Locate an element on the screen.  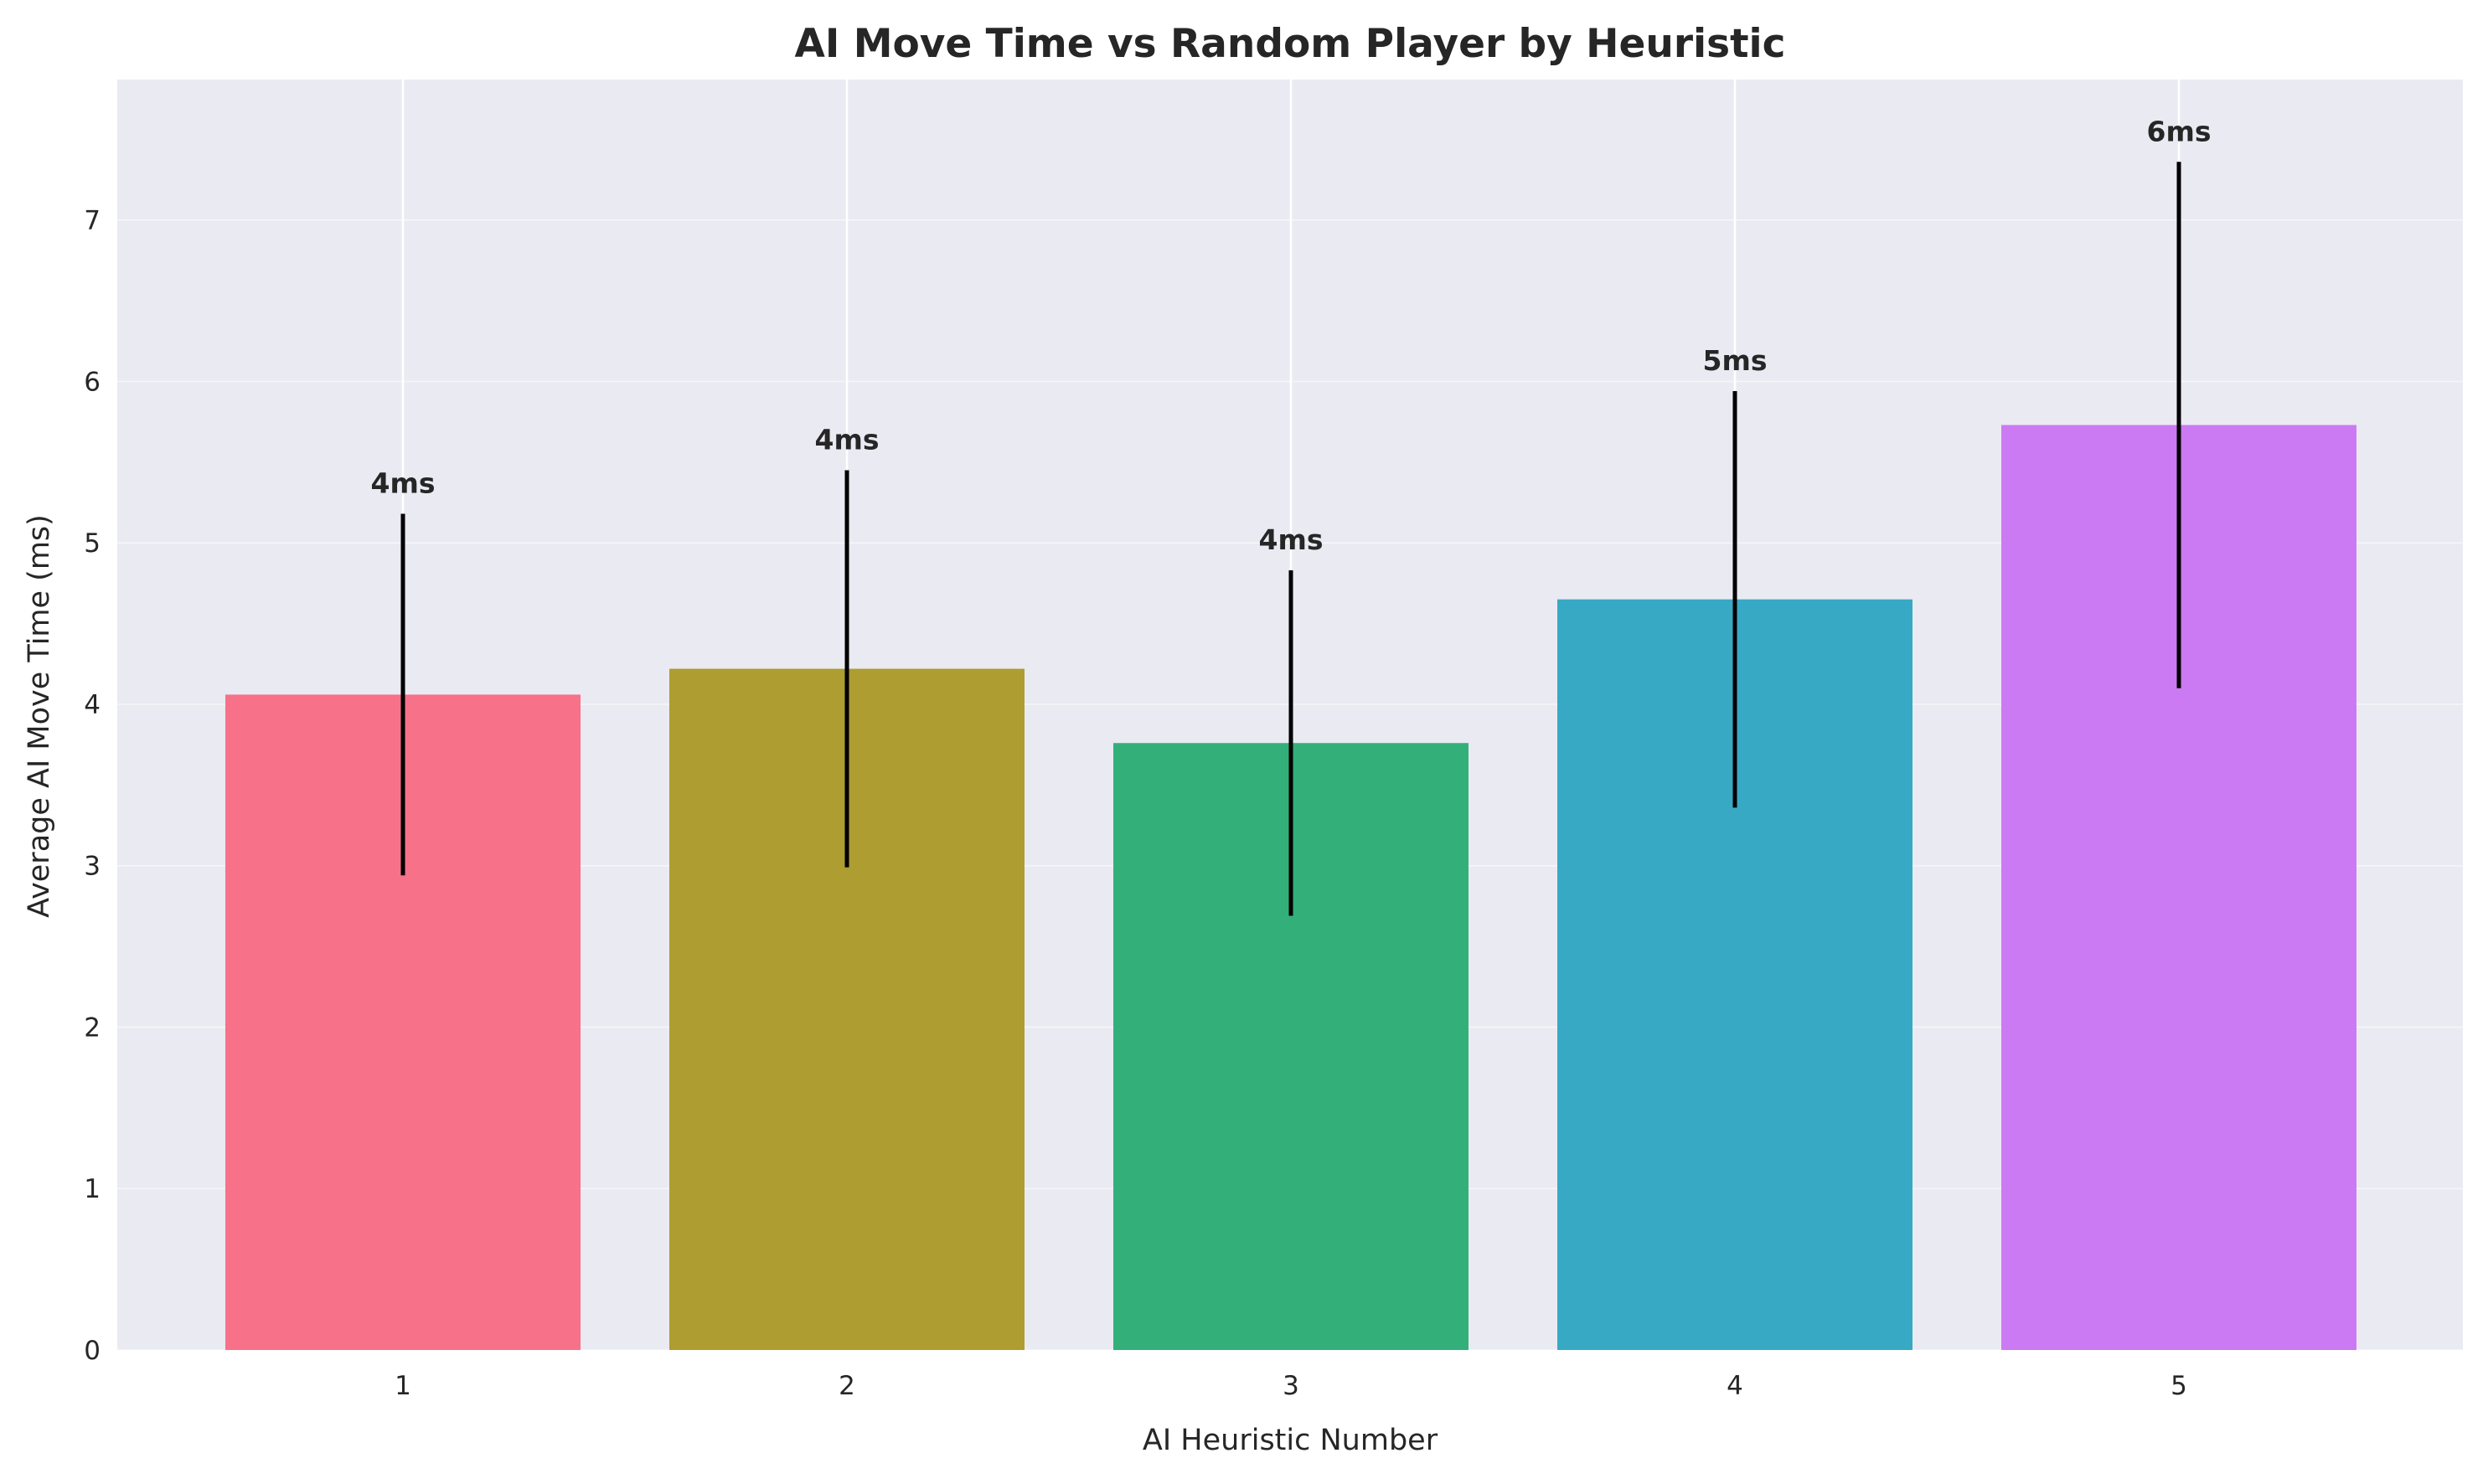
data-label: 6ms is located at coordinates (2179, 131).